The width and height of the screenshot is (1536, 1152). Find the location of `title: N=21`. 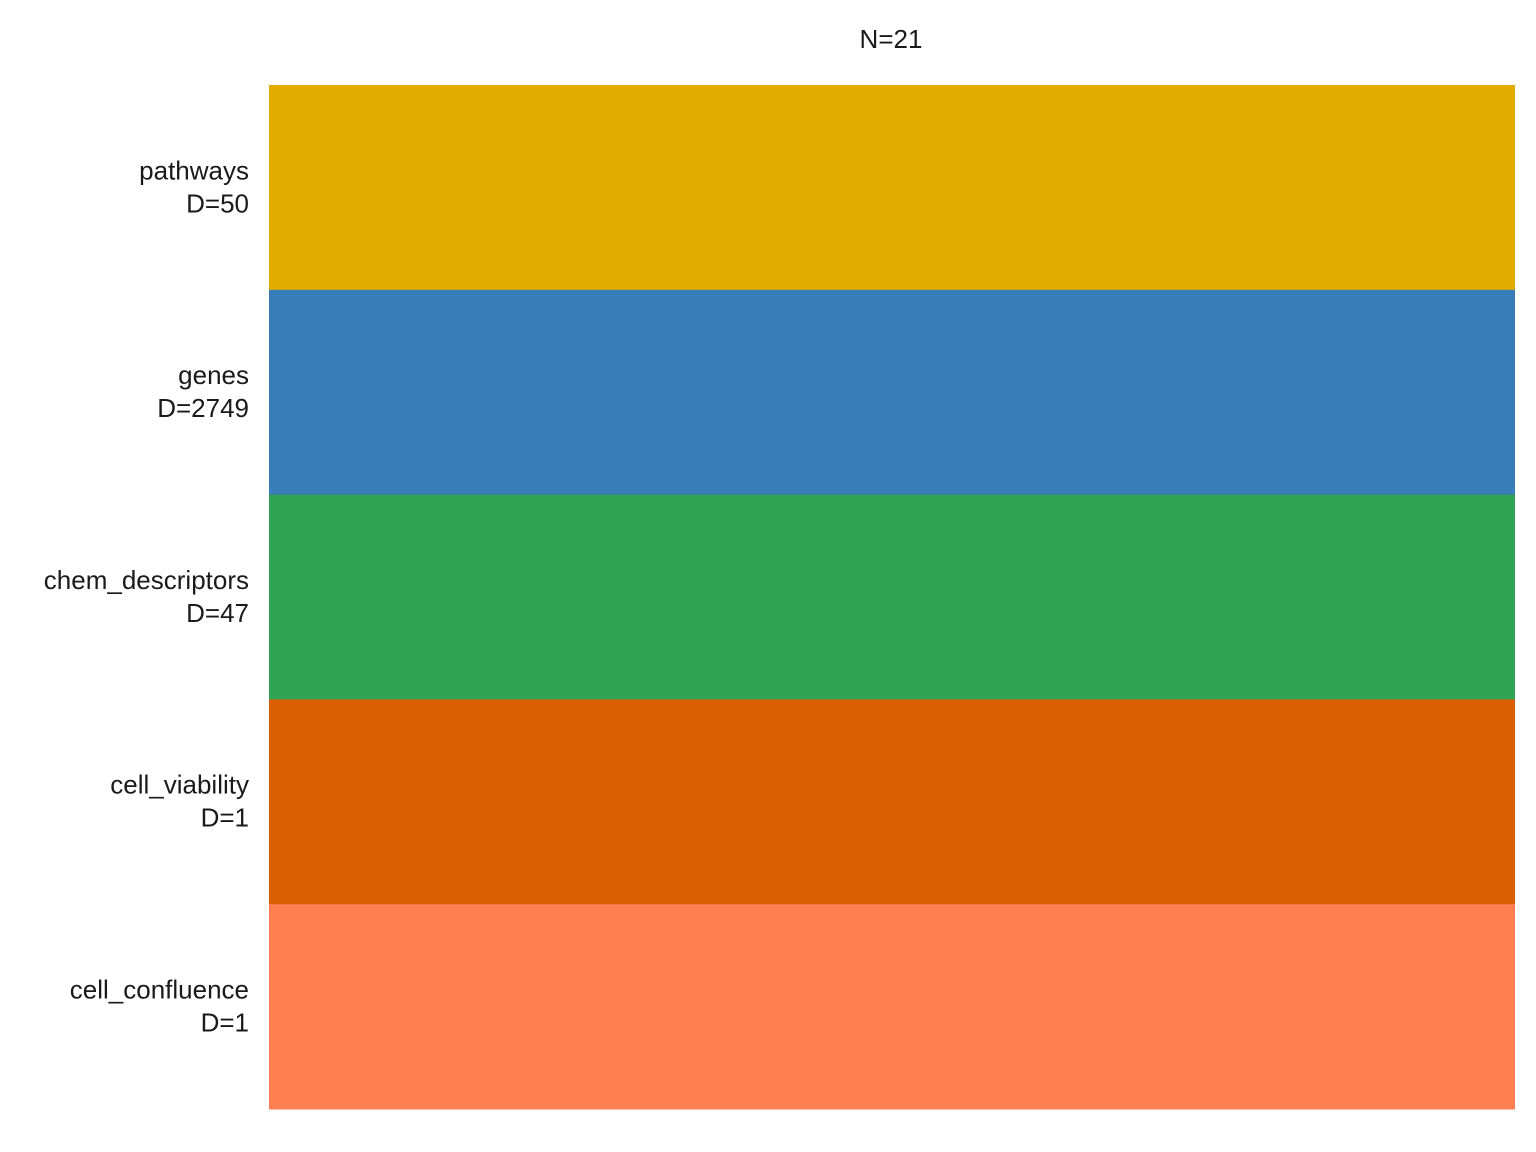

title: N=21 is located at coordinates (891, 39).